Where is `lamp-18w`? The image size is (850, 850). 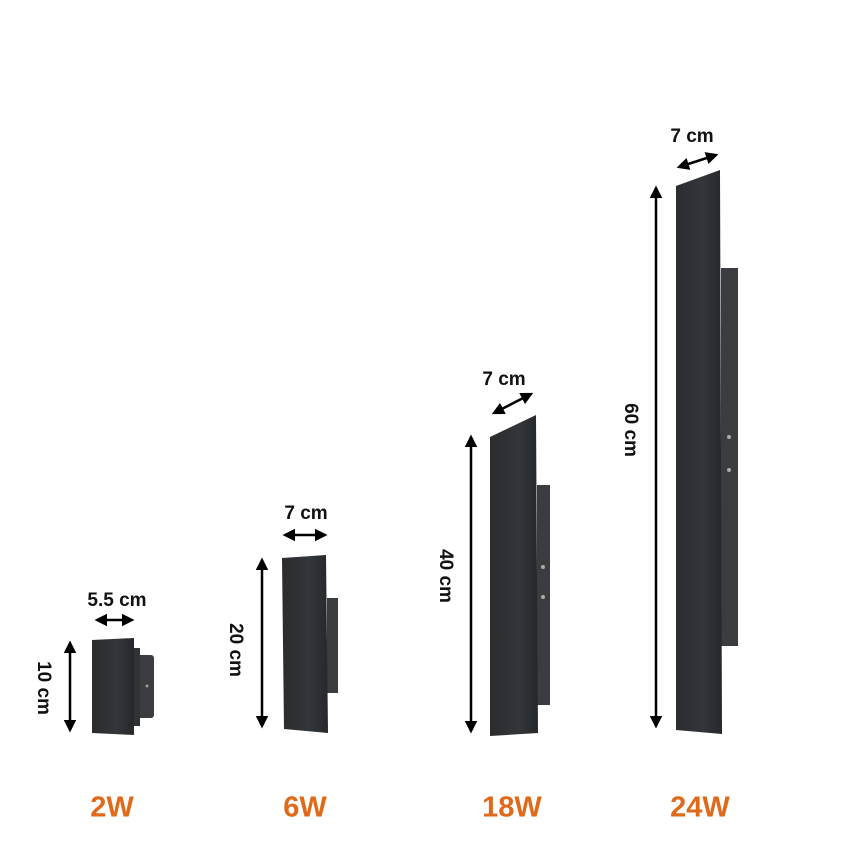 lamp-18w is located at coordinates (520, 575).